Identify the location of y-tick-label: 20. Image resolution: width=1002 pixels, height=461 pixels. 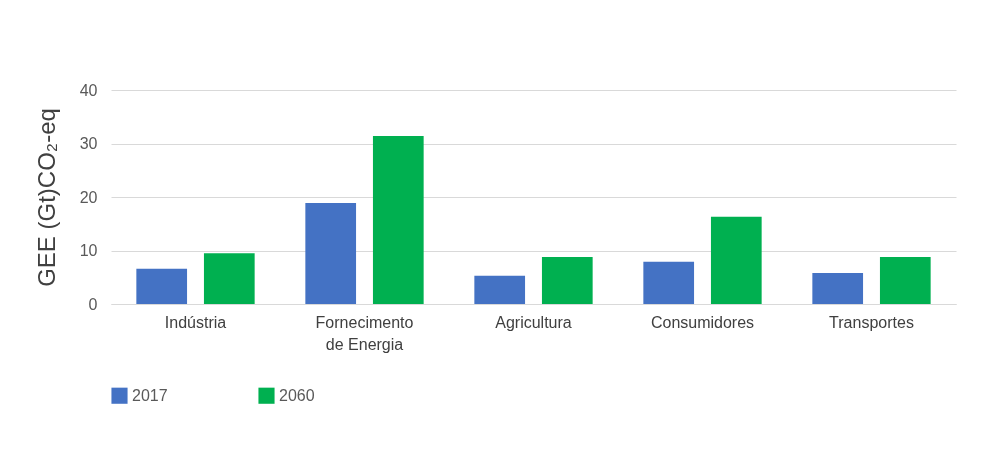
(88, 197).